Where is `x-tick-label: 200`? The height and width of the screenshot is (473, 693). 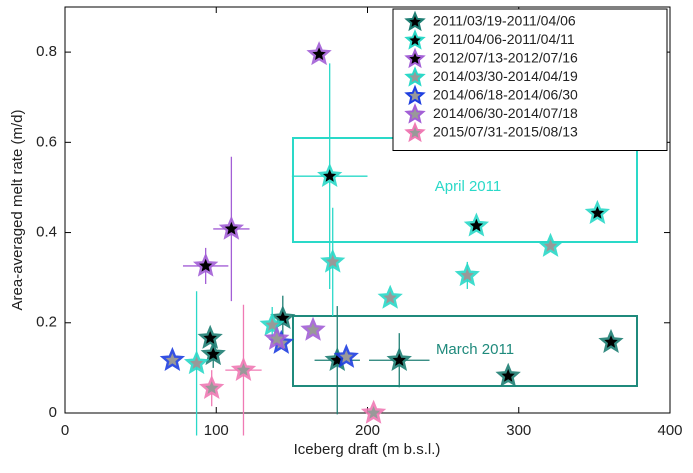
x-tick-label: 200 is located at coordinates (367, 430).